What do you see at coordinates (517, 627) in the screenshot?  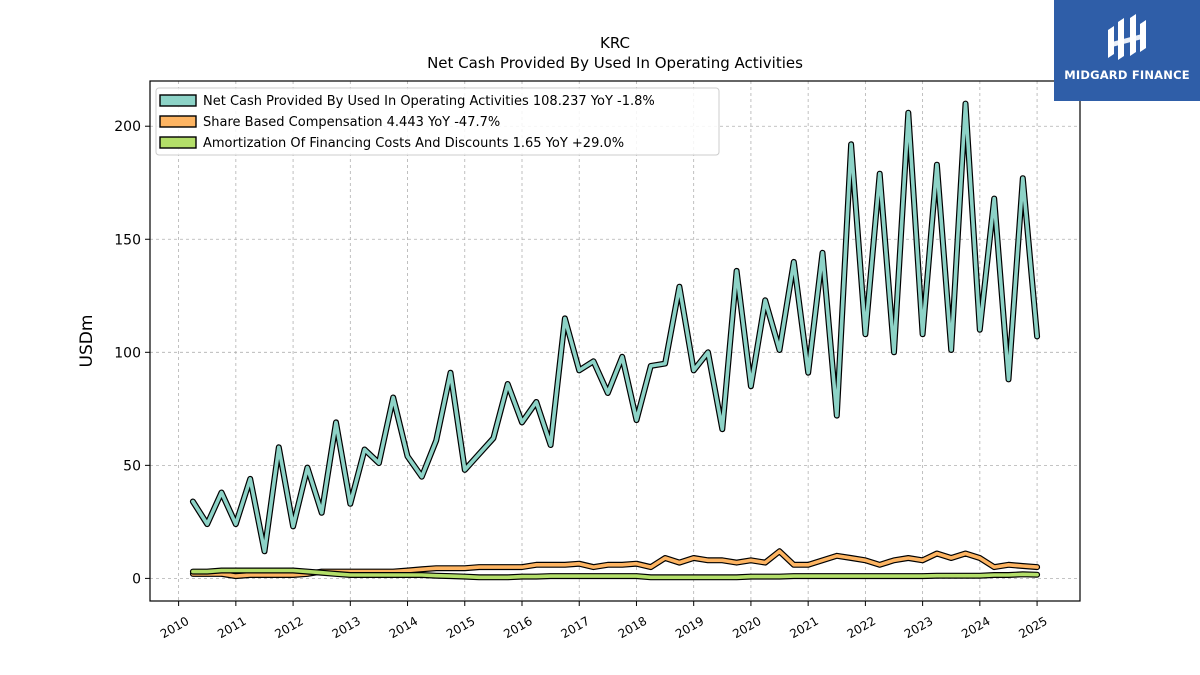 I see `x-tick-label: 2016` at bounding box center [517, 627].